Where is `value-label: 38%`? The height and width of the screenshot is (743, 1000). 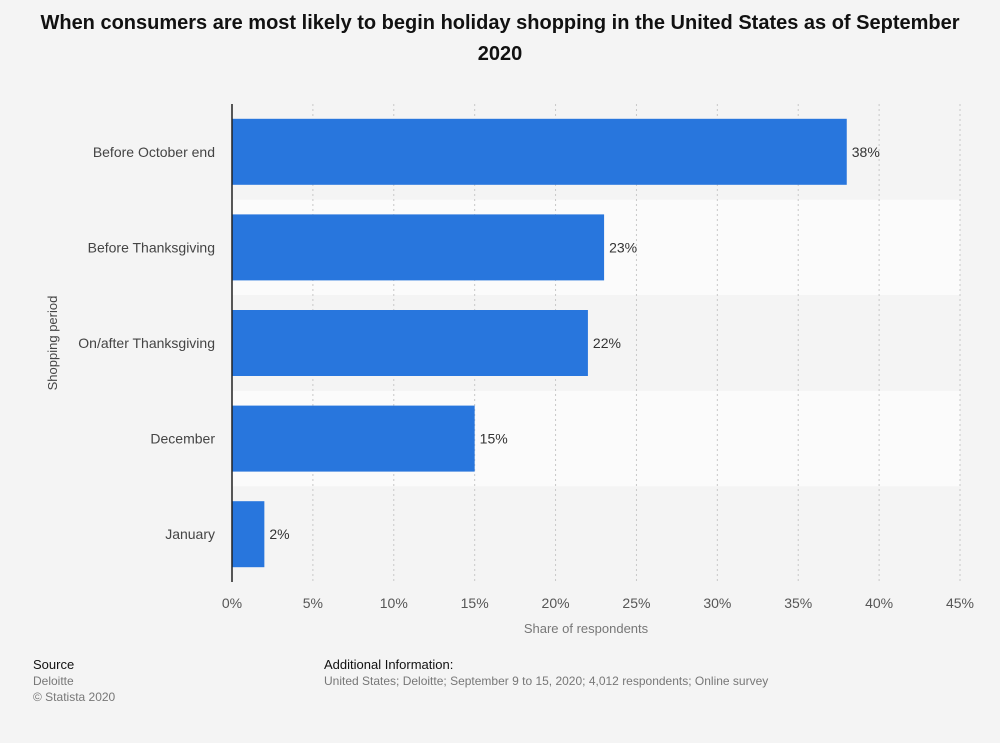
value-label: 38% is located at coordinates (866, 152).